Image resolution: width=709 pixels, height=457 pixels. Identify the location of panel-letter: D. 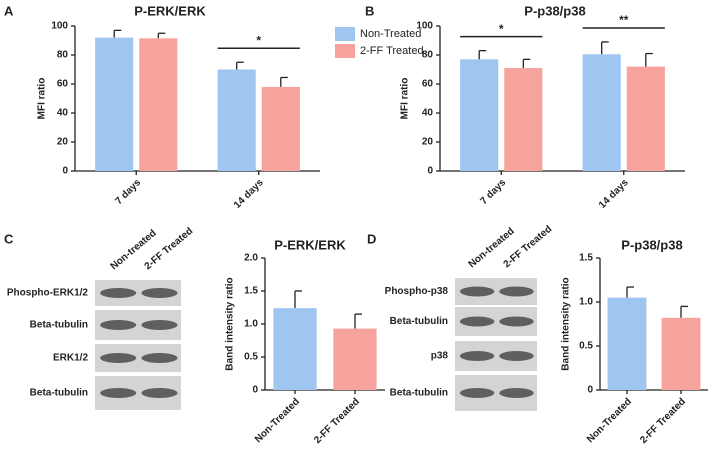
(371, 238).